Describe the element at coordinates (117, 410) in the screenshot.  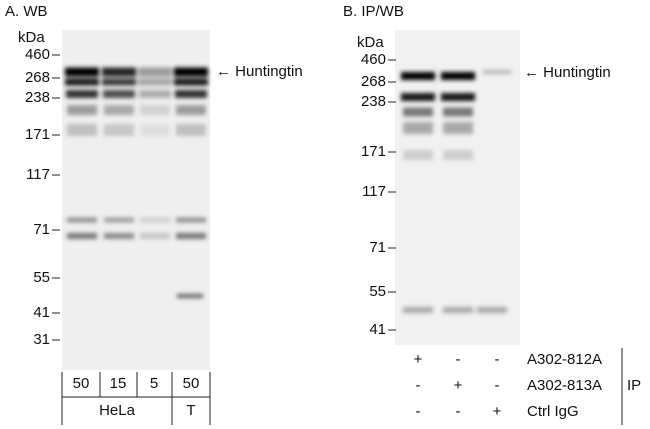
I see `group-label: HeLa` at that location.